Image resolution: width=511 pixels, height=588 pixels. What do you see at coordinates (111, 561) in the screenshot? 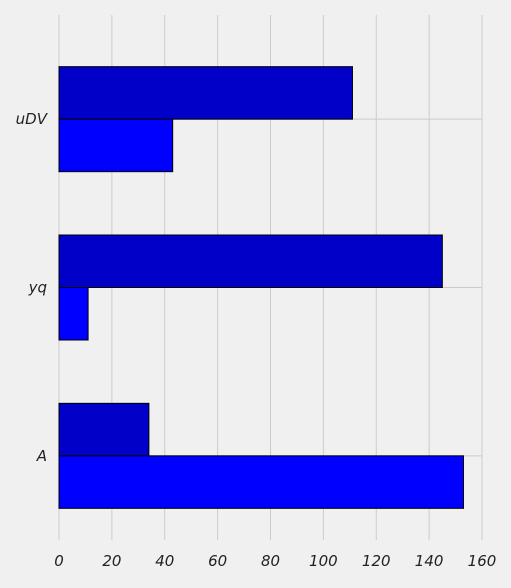
I see `x-tick-label: 20` at bounding box center [111, 561].